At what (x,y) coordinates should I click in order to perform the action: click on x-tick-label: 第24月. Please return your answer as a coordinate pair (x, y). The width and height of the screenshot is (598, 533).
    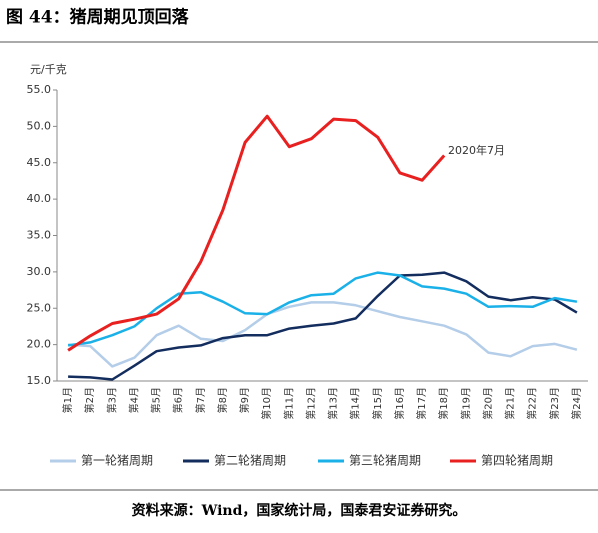
    Looking at the image, I should click on (576, 403).